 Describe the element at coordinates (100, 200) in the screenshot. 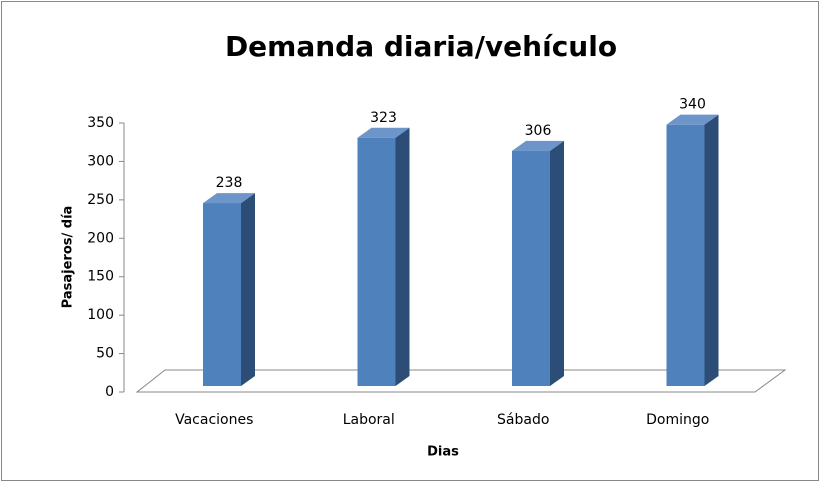

I see `y-tick-label: 250` at that location.